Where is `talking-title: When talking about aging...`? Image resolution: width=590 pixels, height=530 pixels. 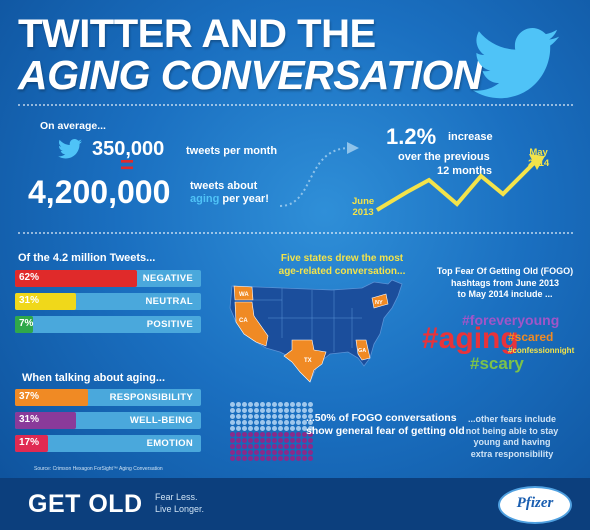 talking-title: When talking about aging... is located at coordinates (93, 378).